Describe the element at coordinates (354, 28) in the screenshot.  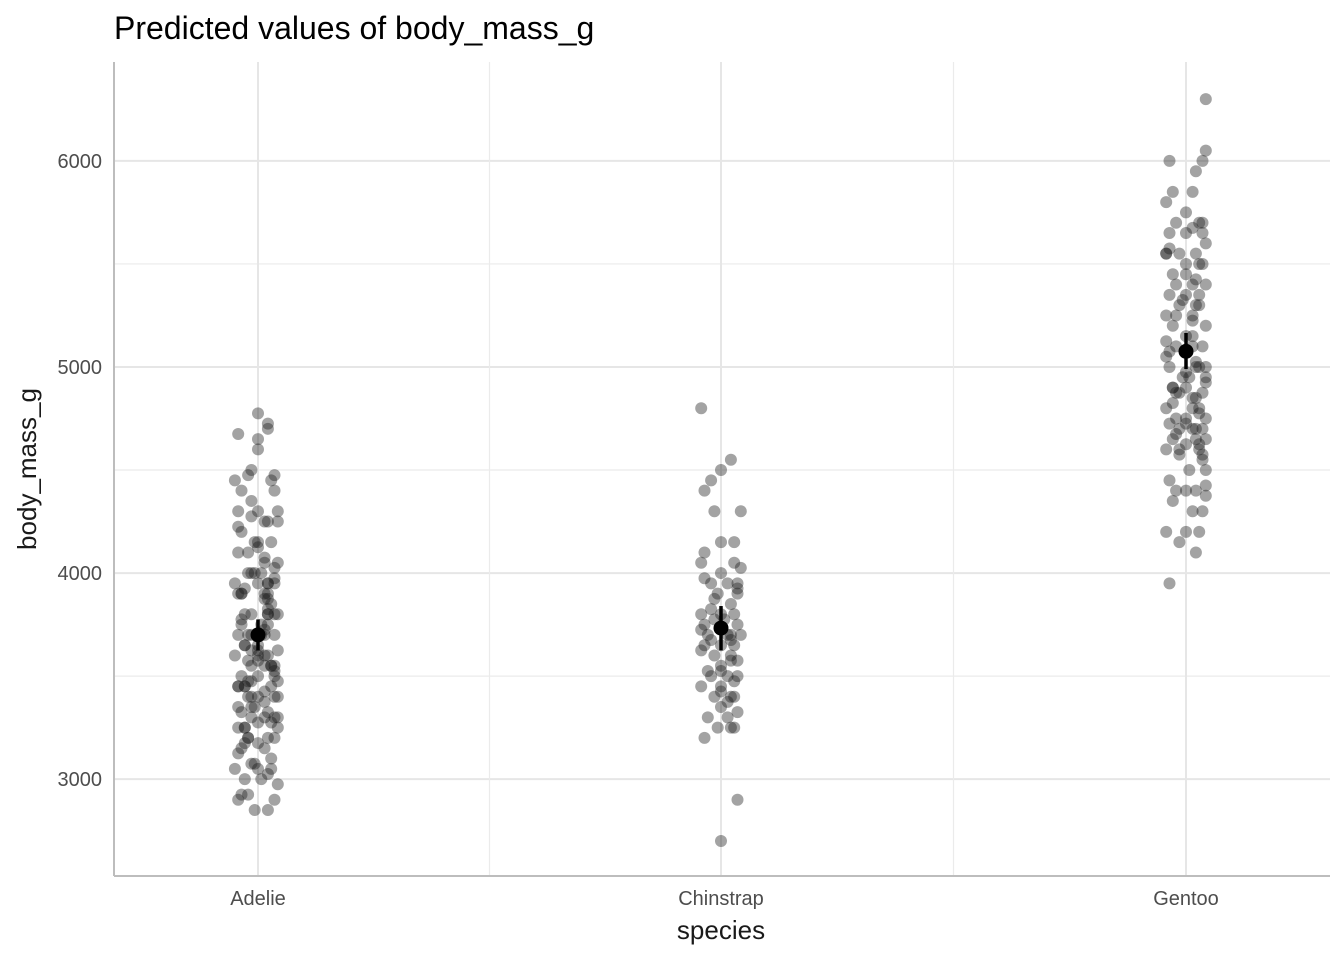
I see `chart-title: Predicted values of body_mass_g` at that location.